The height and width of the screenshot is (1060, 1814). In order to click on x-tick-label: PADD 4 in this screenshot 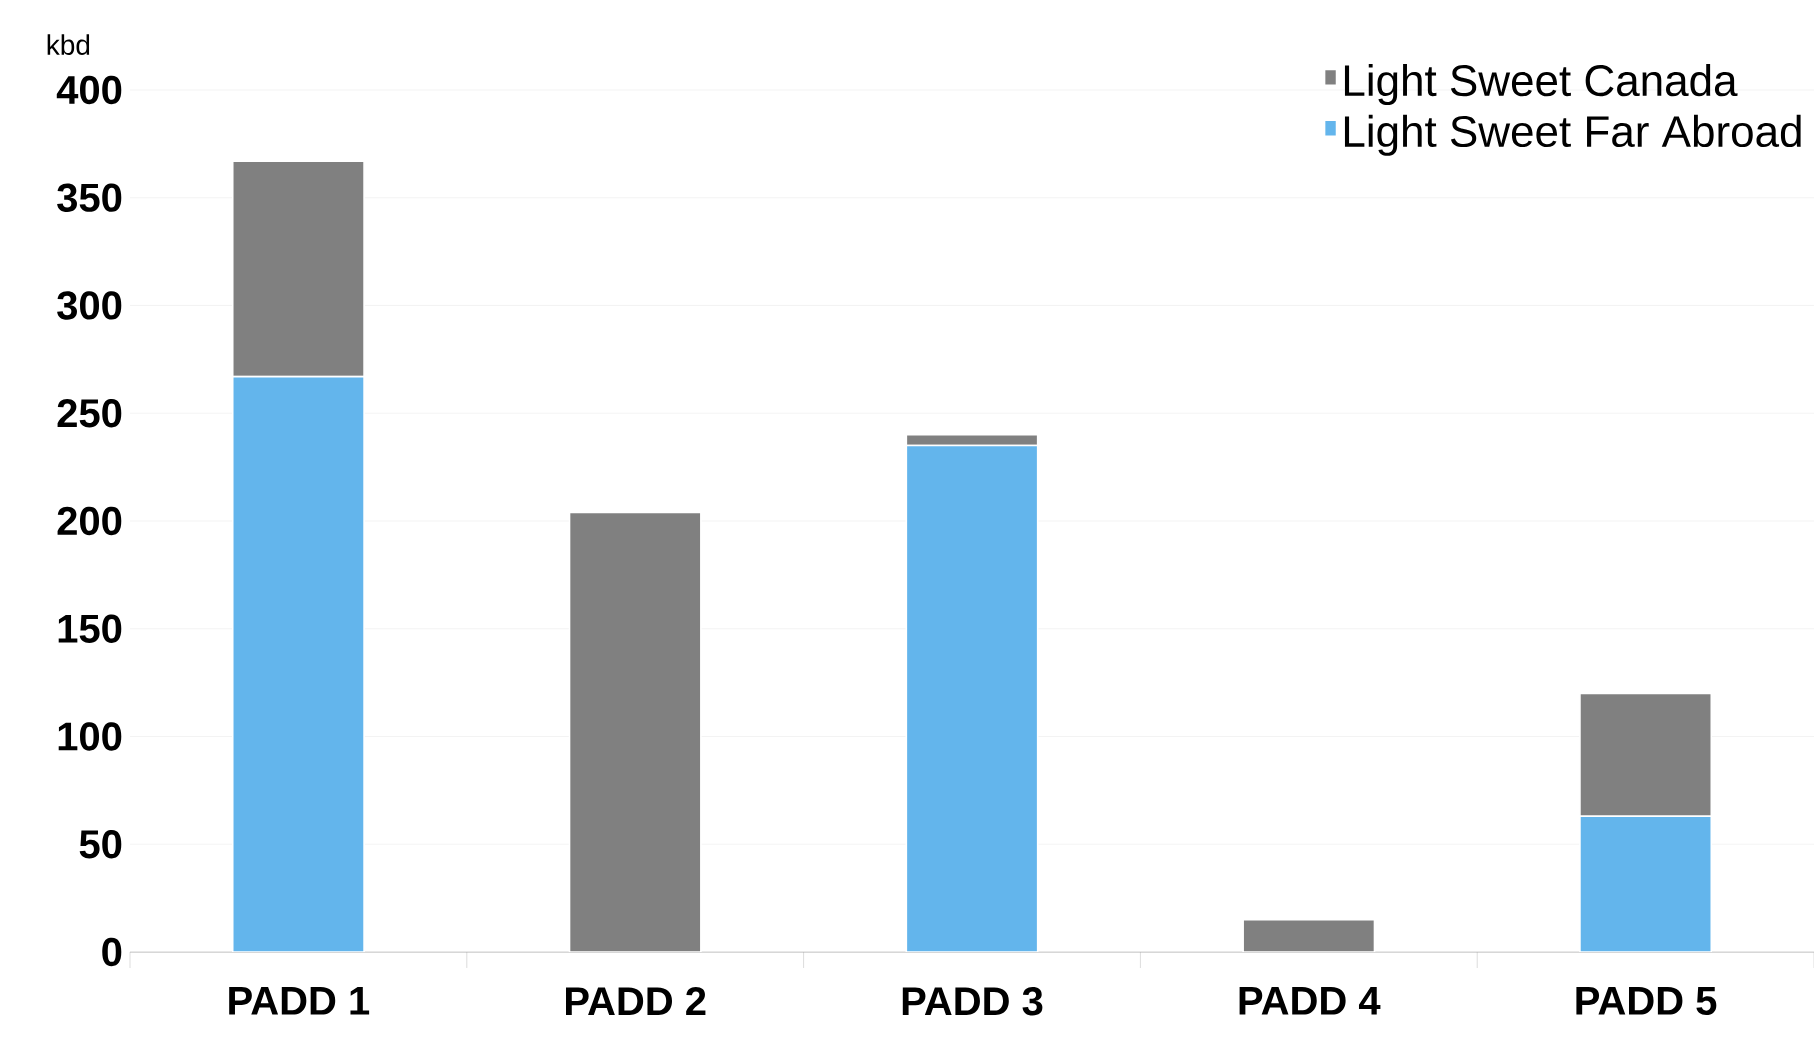, I will do `click(1310, 1001)`.